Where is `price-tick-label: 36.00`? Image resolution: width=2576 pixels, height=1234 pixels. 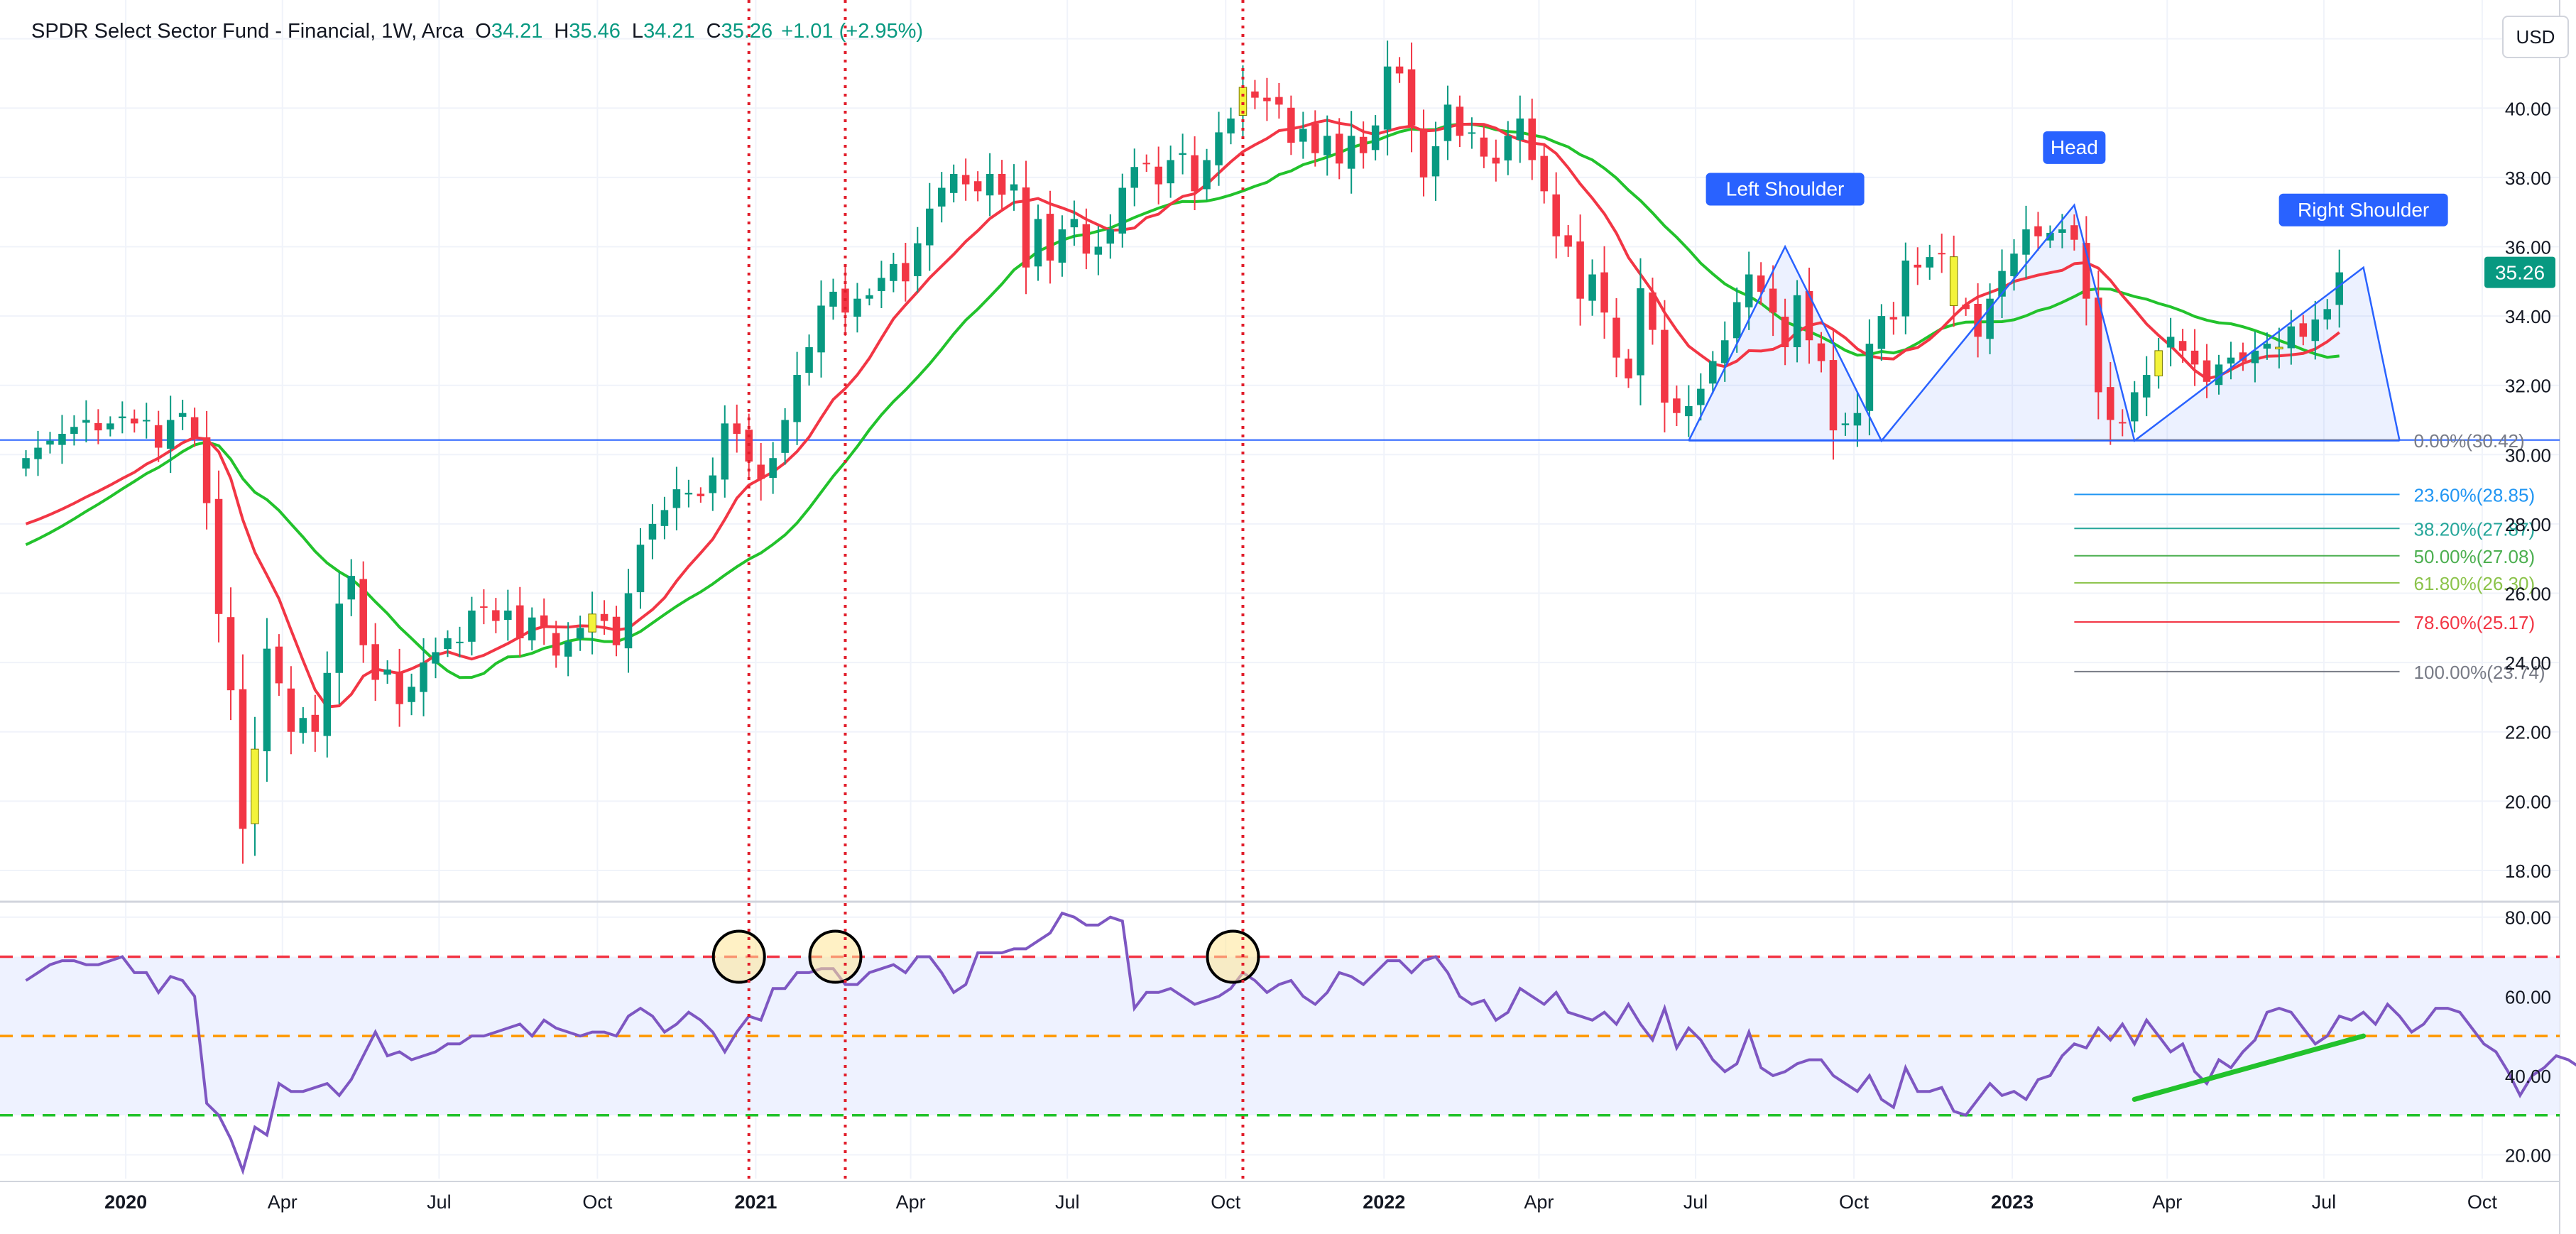 price-tick-label: 36.00 is located at coordinates (2528, 247).